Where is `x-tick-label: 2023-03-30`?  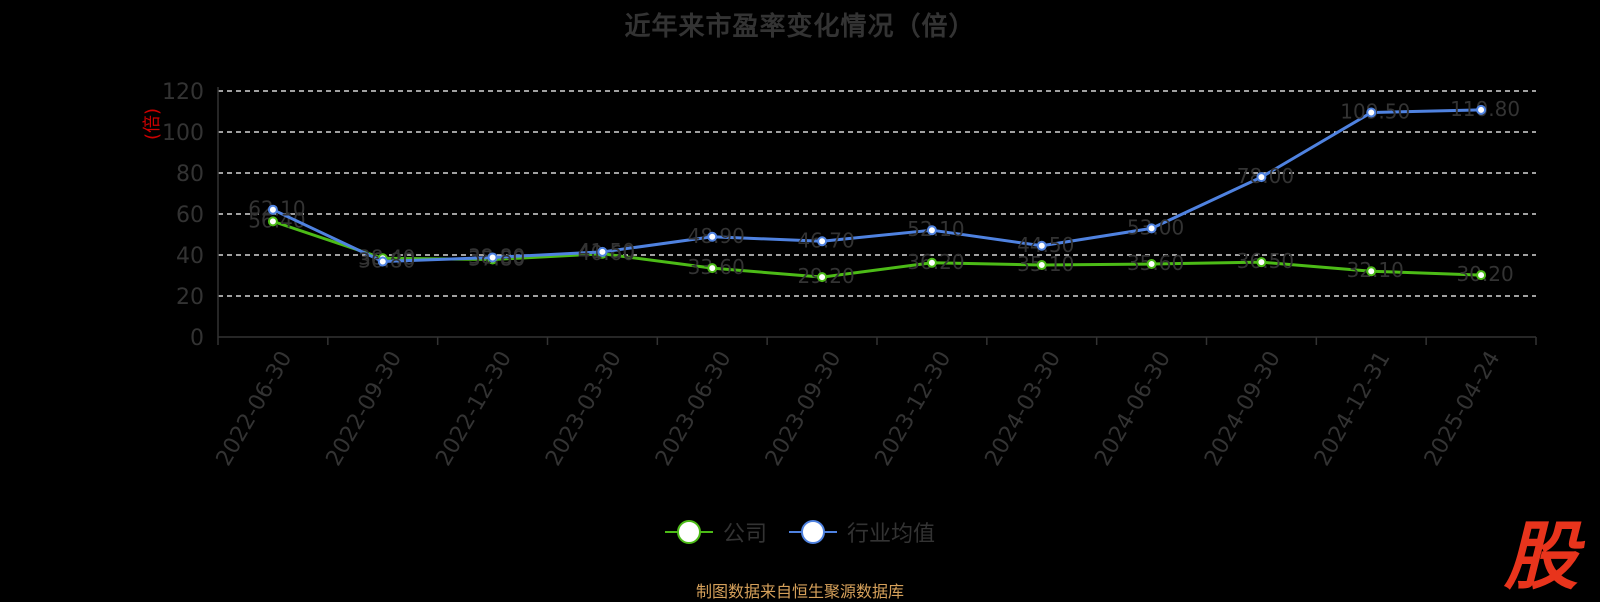
x-tick-label: 2023-03-30 is located at coordinates (584, 408).